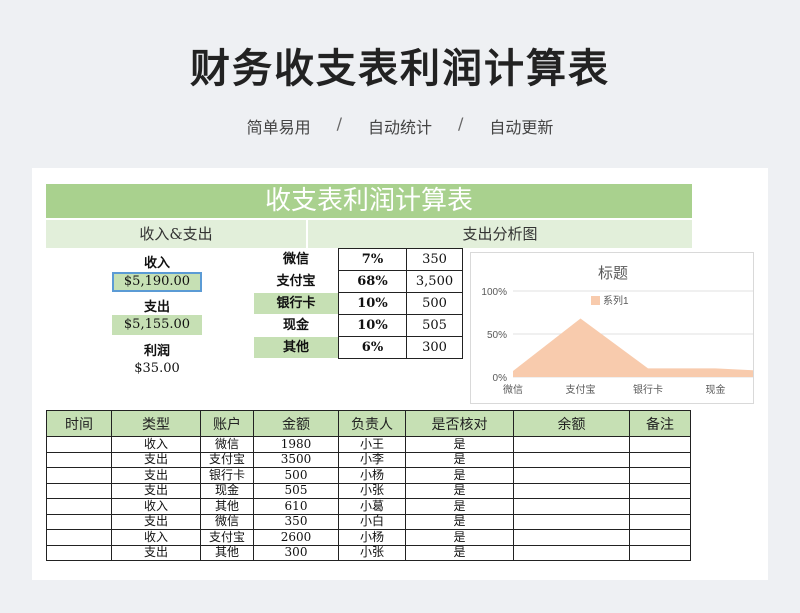 This screenshot has height=613, width=800. Describe the element at coordinates (296, 552) in the screenshot. I see `ledger-cell-amount: 300` at that location.